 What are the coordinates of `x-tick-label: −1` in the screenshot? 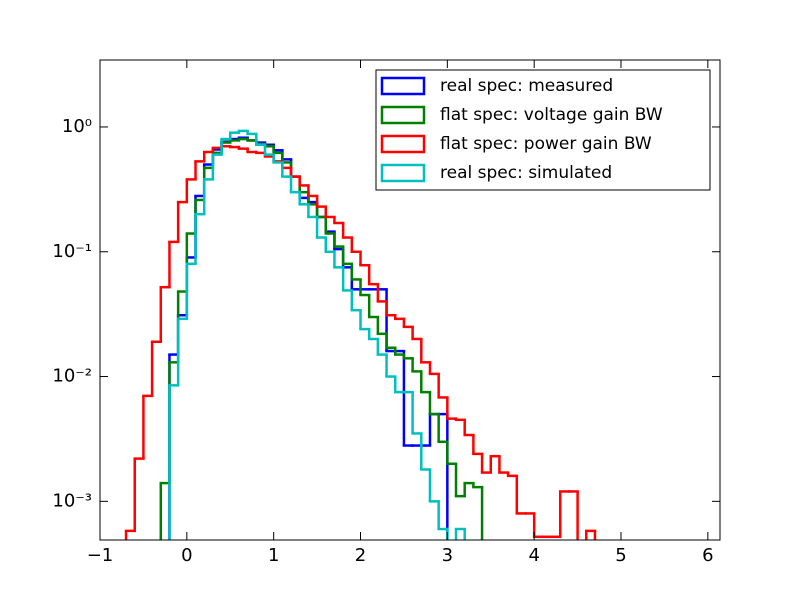 It's located at (100, 555).